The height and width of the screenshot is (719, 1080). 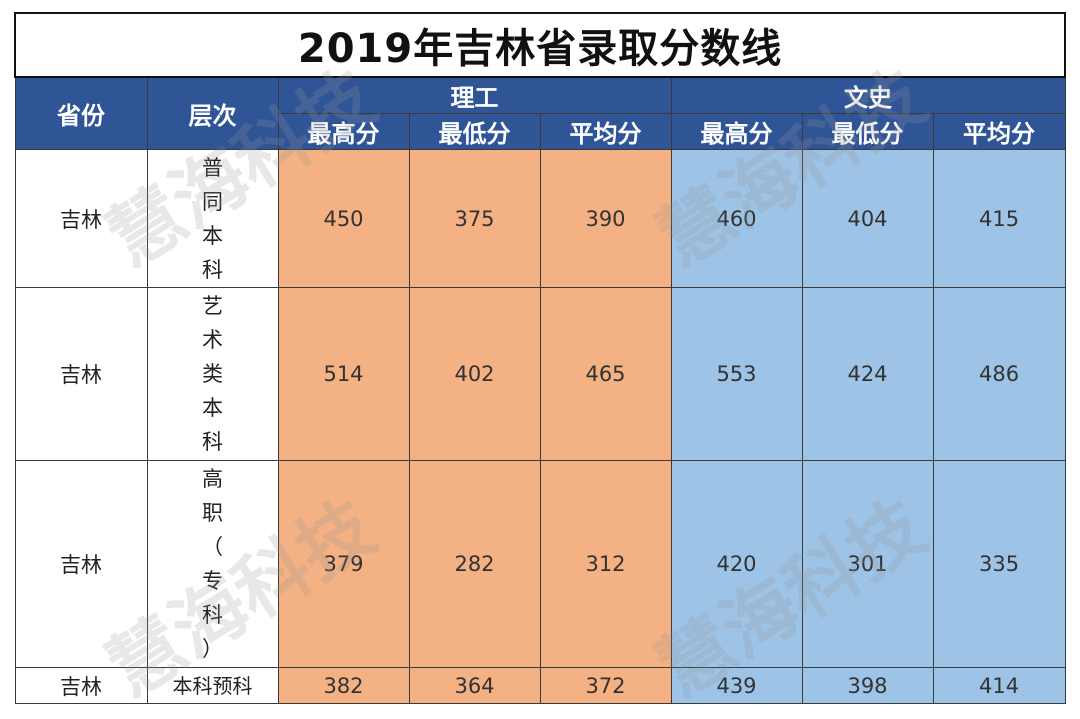 What do you see at coordinates (605, 131) in the screenshot?
I see `header-science-avg: 平均分` at bounding box center [605, 131].